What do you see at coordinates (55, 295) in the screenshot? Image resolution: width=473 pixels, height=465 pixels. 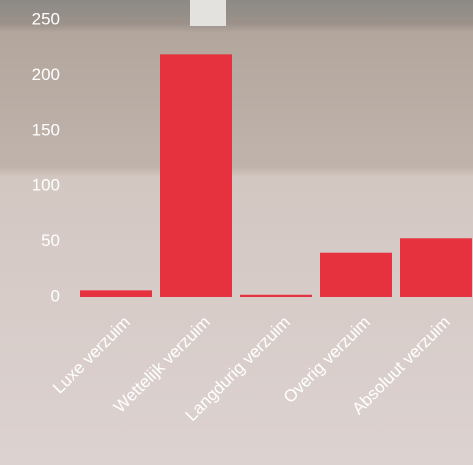 I see `y-tick-label: 0` at bounding box center [55, 295].